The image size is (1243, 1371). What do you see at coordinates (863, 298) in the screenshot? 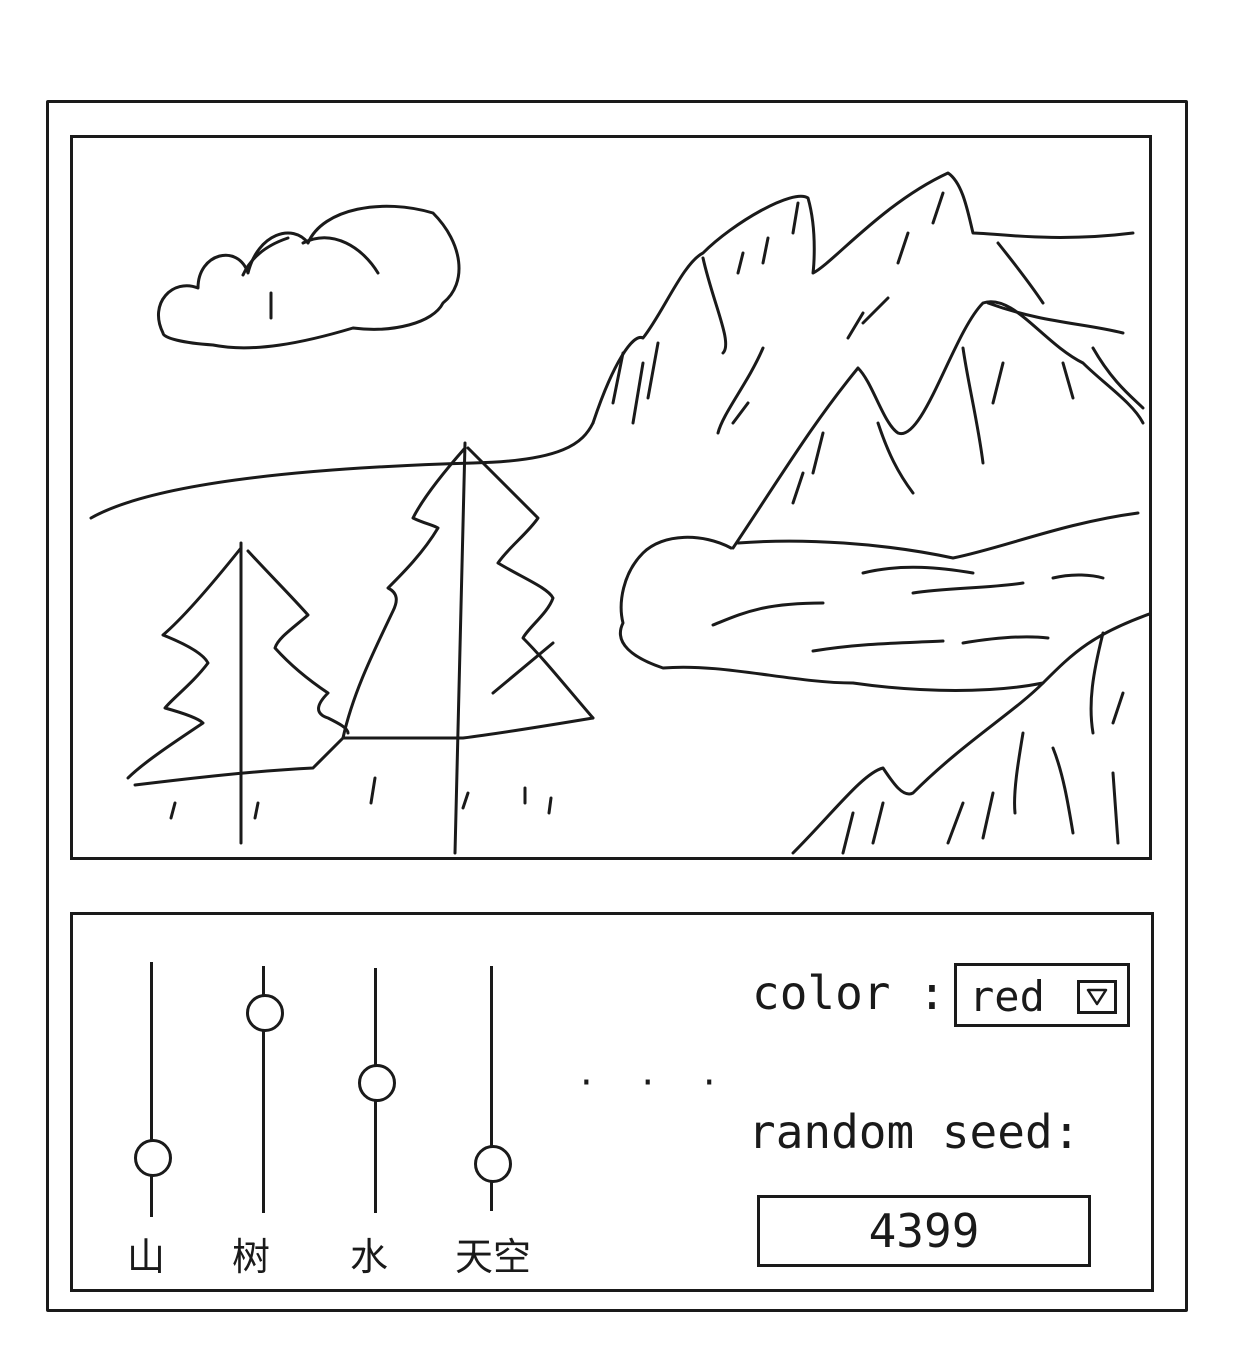
I see `mountain-range-back` at bounding box center [863, 298].